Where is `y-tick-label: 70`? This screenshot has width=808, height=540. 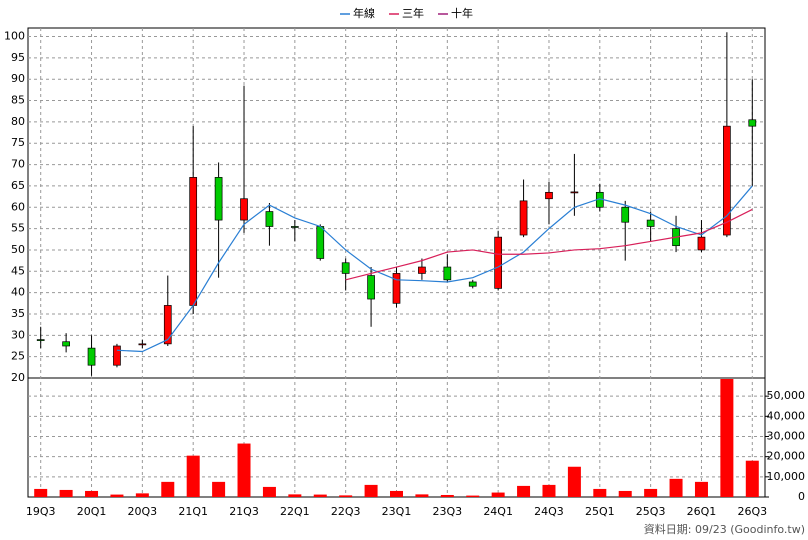 y-tick-label: 70 is located at coordinates (18, 164).